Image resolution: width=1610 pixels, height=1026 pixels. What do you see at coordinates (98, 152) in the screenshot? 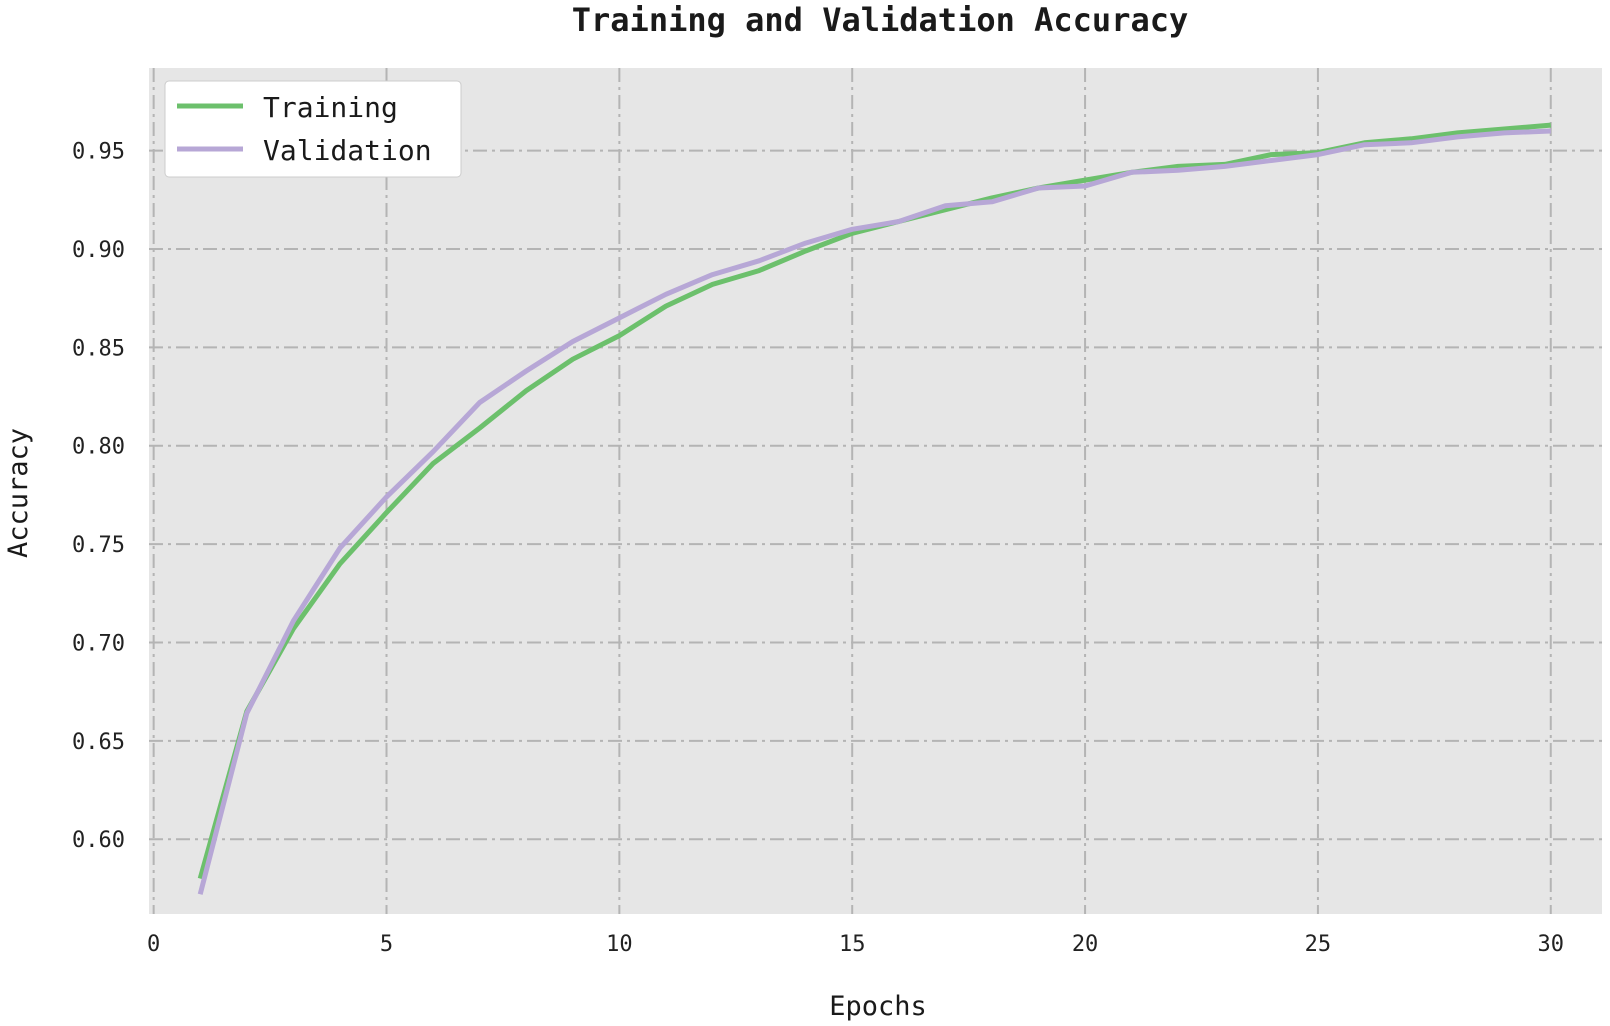
I see `y-tick-label: 0.95` at bounding box center [98, 152].